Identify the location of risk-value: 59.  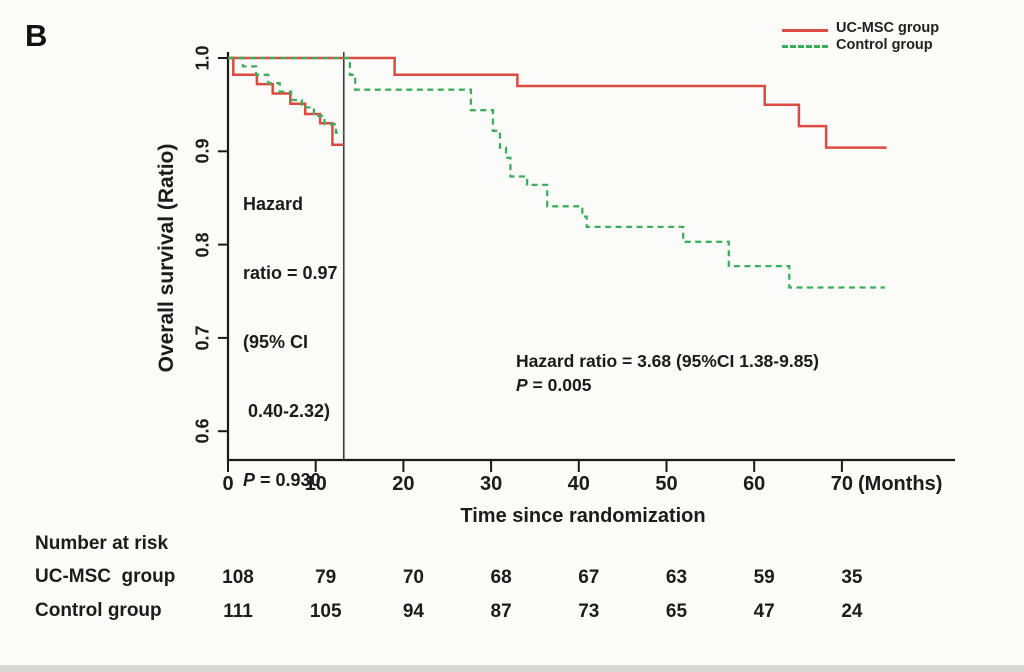
(764, 577).